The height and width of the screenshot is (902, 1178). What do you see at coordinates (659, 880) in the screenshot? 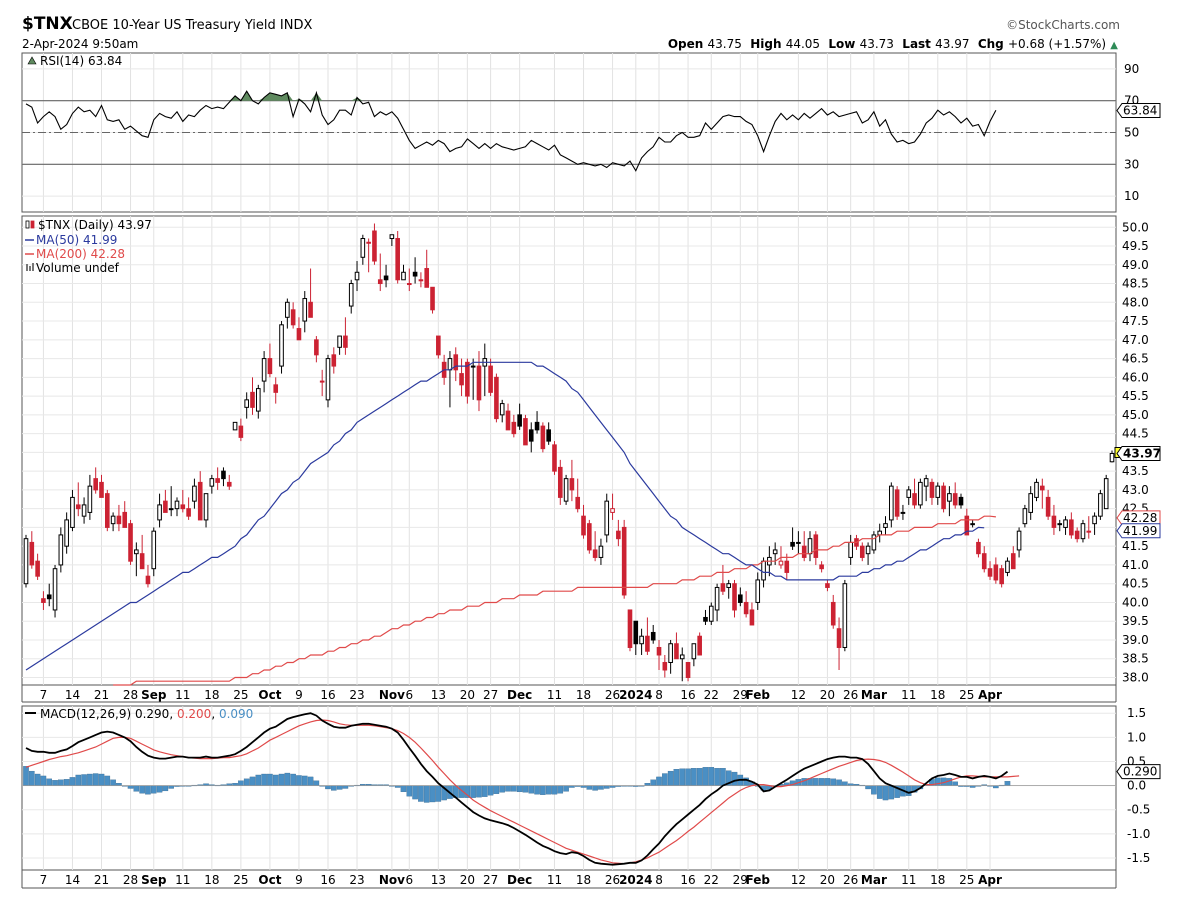
I see `date-tick-label: 8` at bounding box center [659, 880].